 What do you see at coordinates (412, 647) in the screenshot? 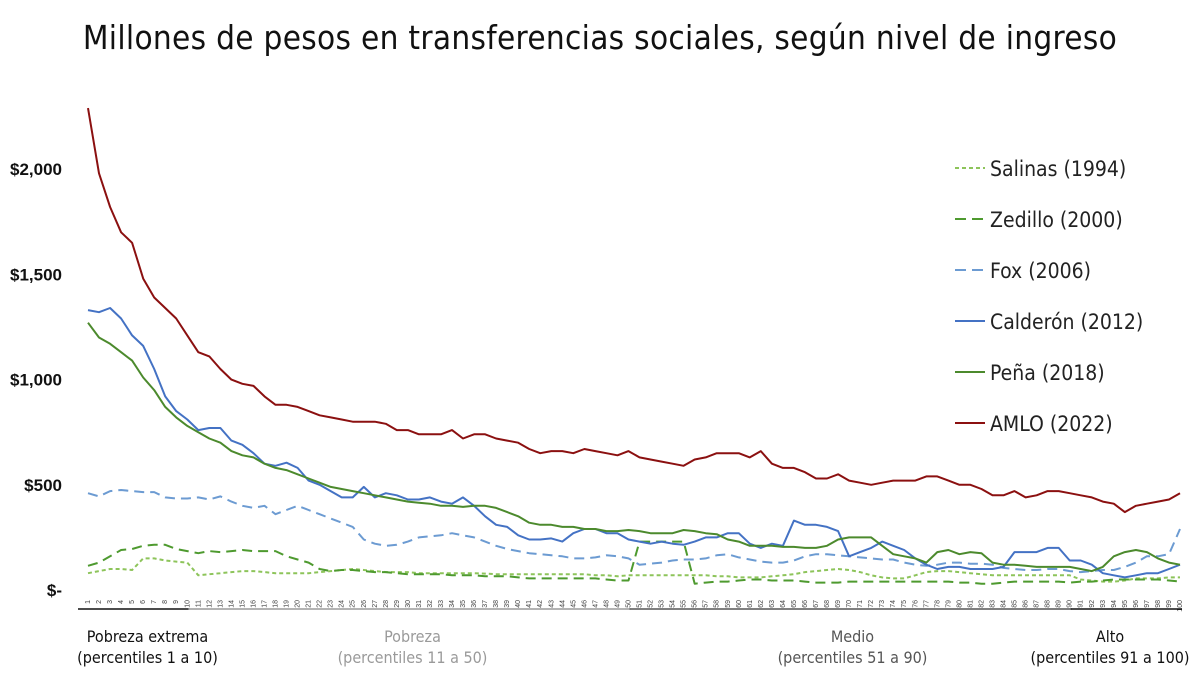
I see `group-label-pobreza: Pobreza (percentiles 11 a 50)` at bounding box center [412, 647].